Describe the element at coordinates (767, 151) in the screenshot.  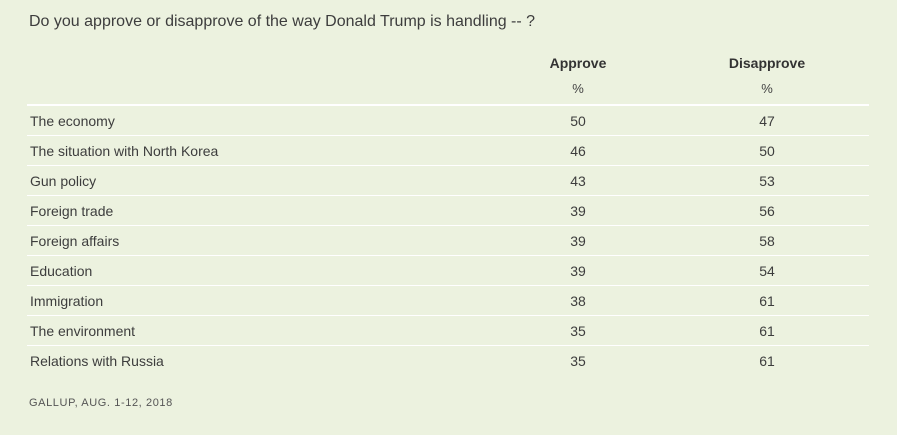
I see `disapprove-value: 50` at that location.